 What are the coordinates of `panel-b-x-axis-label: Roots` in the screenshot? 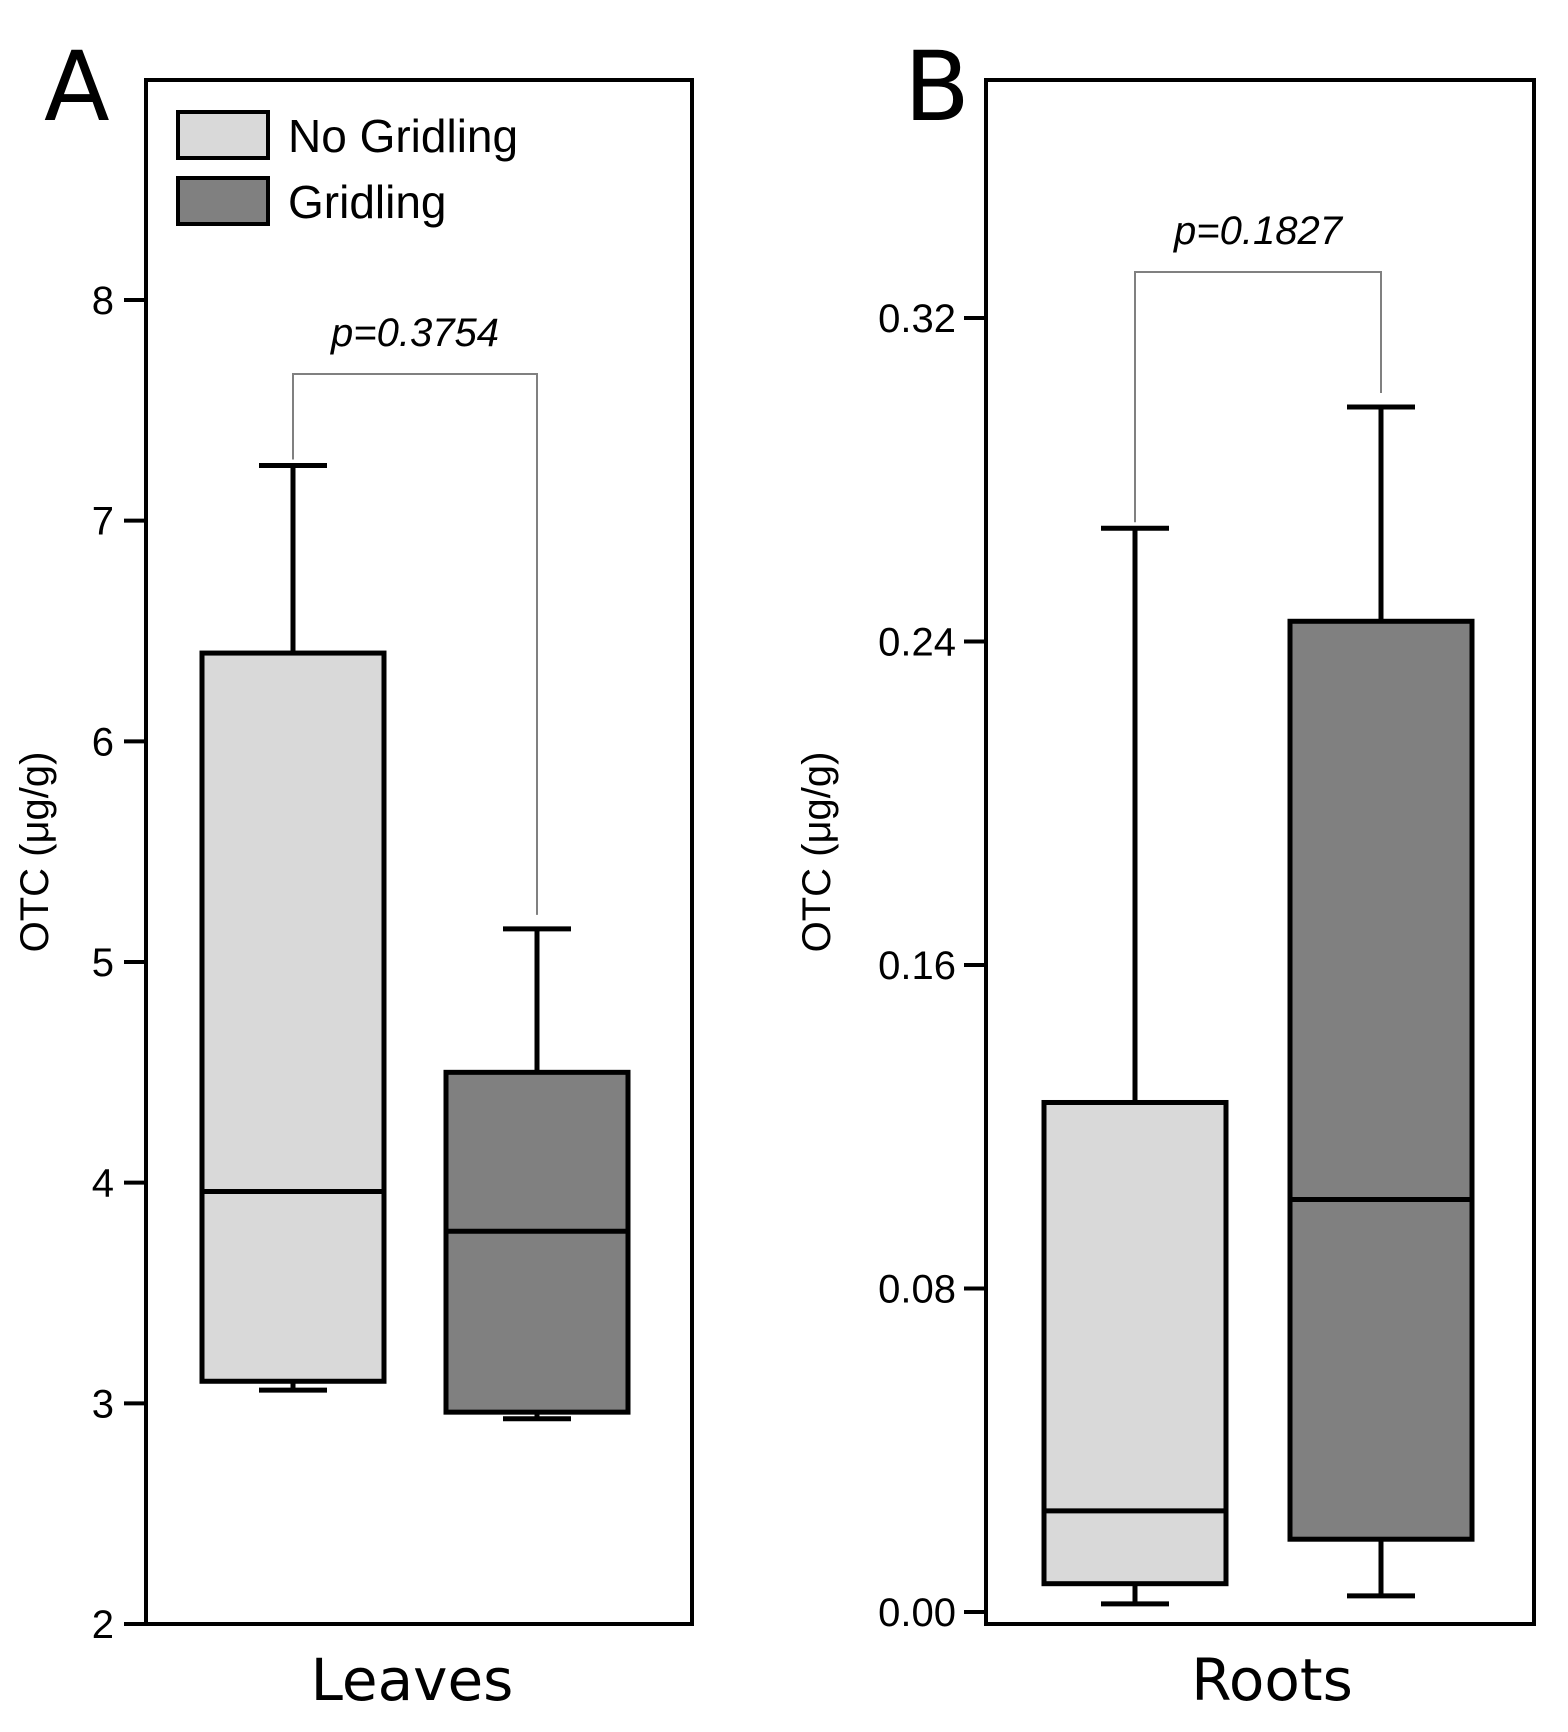 It's located at (1272, 1680).